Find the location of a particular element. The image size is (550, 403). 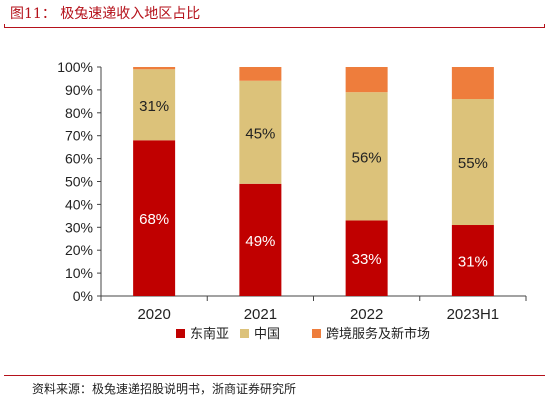

y-tick-label: 80% is located at coordinates (79, 113).